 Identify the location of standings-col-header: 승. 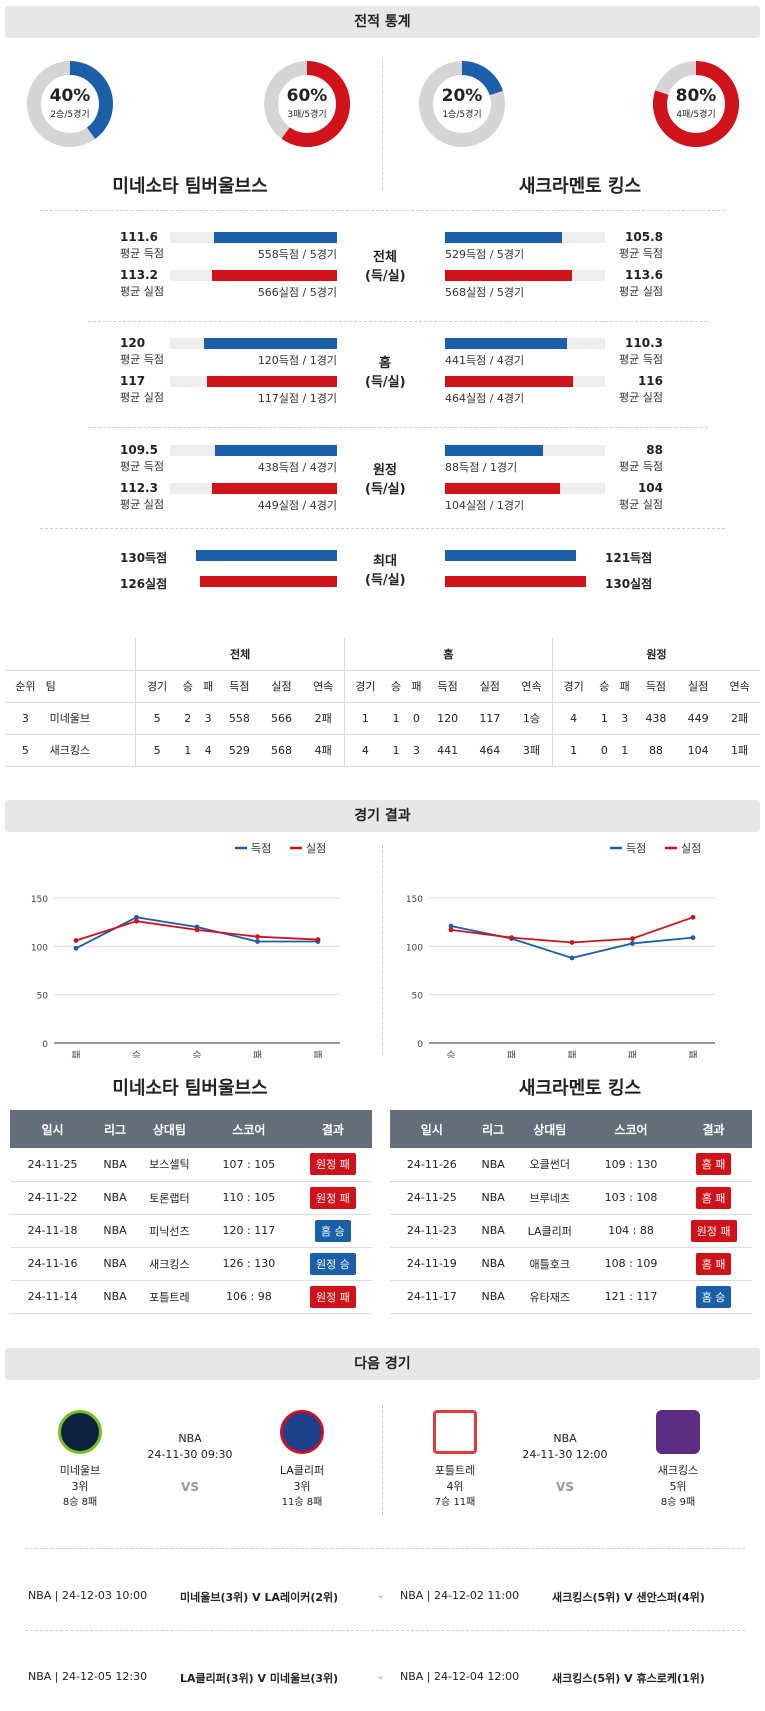
(396, 686).